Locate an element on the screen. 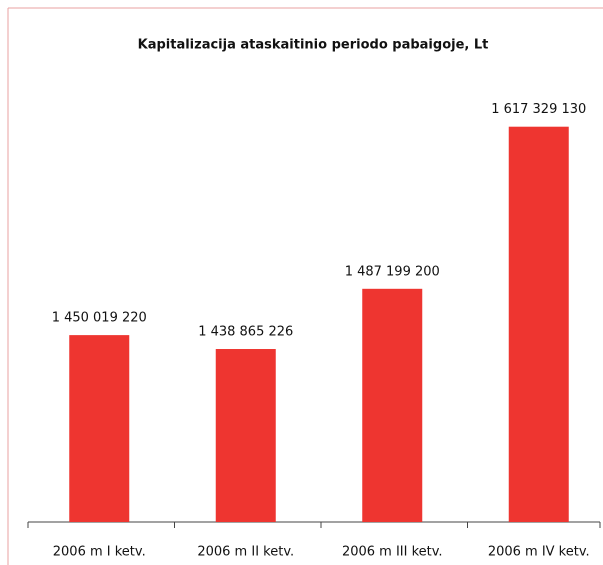 The image size is (603, 565). data-label: 1 450 019 220 is located at coordinates (99, 318).